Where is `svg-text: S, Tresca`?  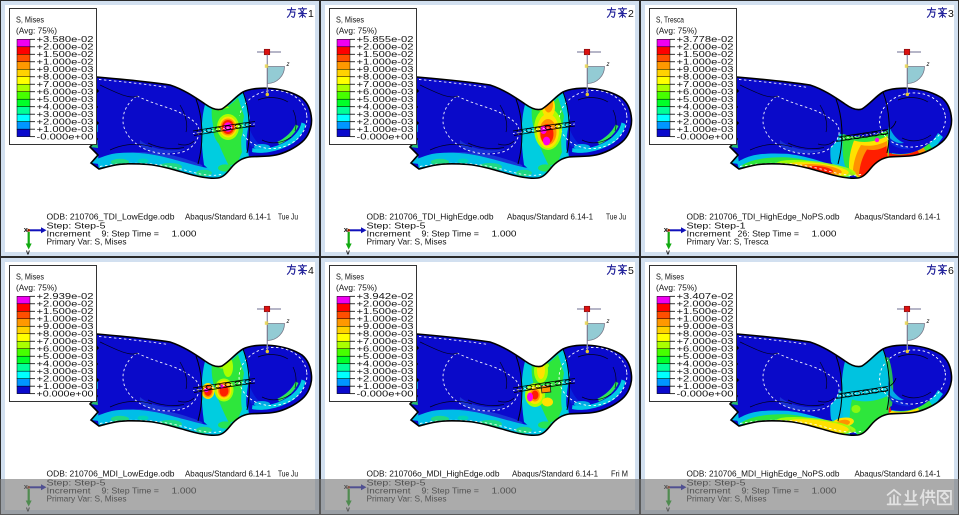 svg-text: S, Tresca is located at coordinates (670, 20).